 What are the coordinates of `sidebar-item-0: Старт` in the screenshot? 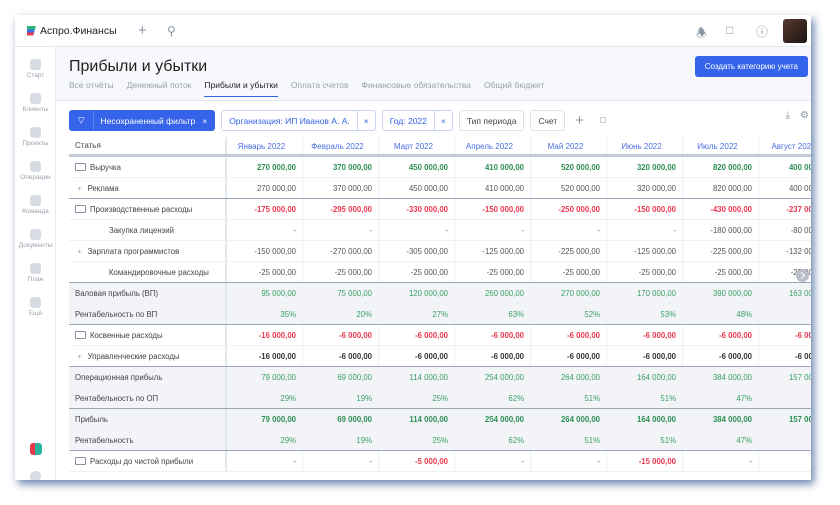 It's located at (35, 69).